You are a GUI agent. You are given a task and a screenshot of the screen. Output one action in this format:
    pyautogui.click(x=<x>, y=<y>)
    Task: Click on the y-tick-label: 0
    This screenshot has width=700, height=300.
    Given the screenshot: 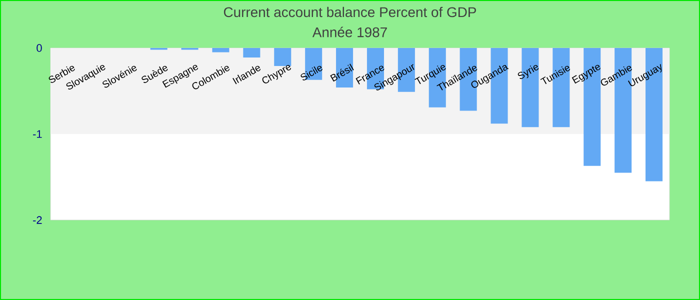 What is the action you would take?
    pyautogui.click(x=39, y=48)
    